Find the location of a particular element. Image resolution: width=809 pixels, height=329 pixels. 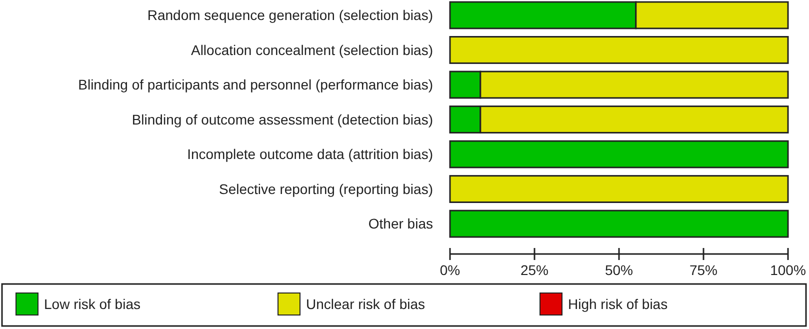

y-tick-label: Blinding of participants and personnel (performance bias) is located at coordinates (255, 84).